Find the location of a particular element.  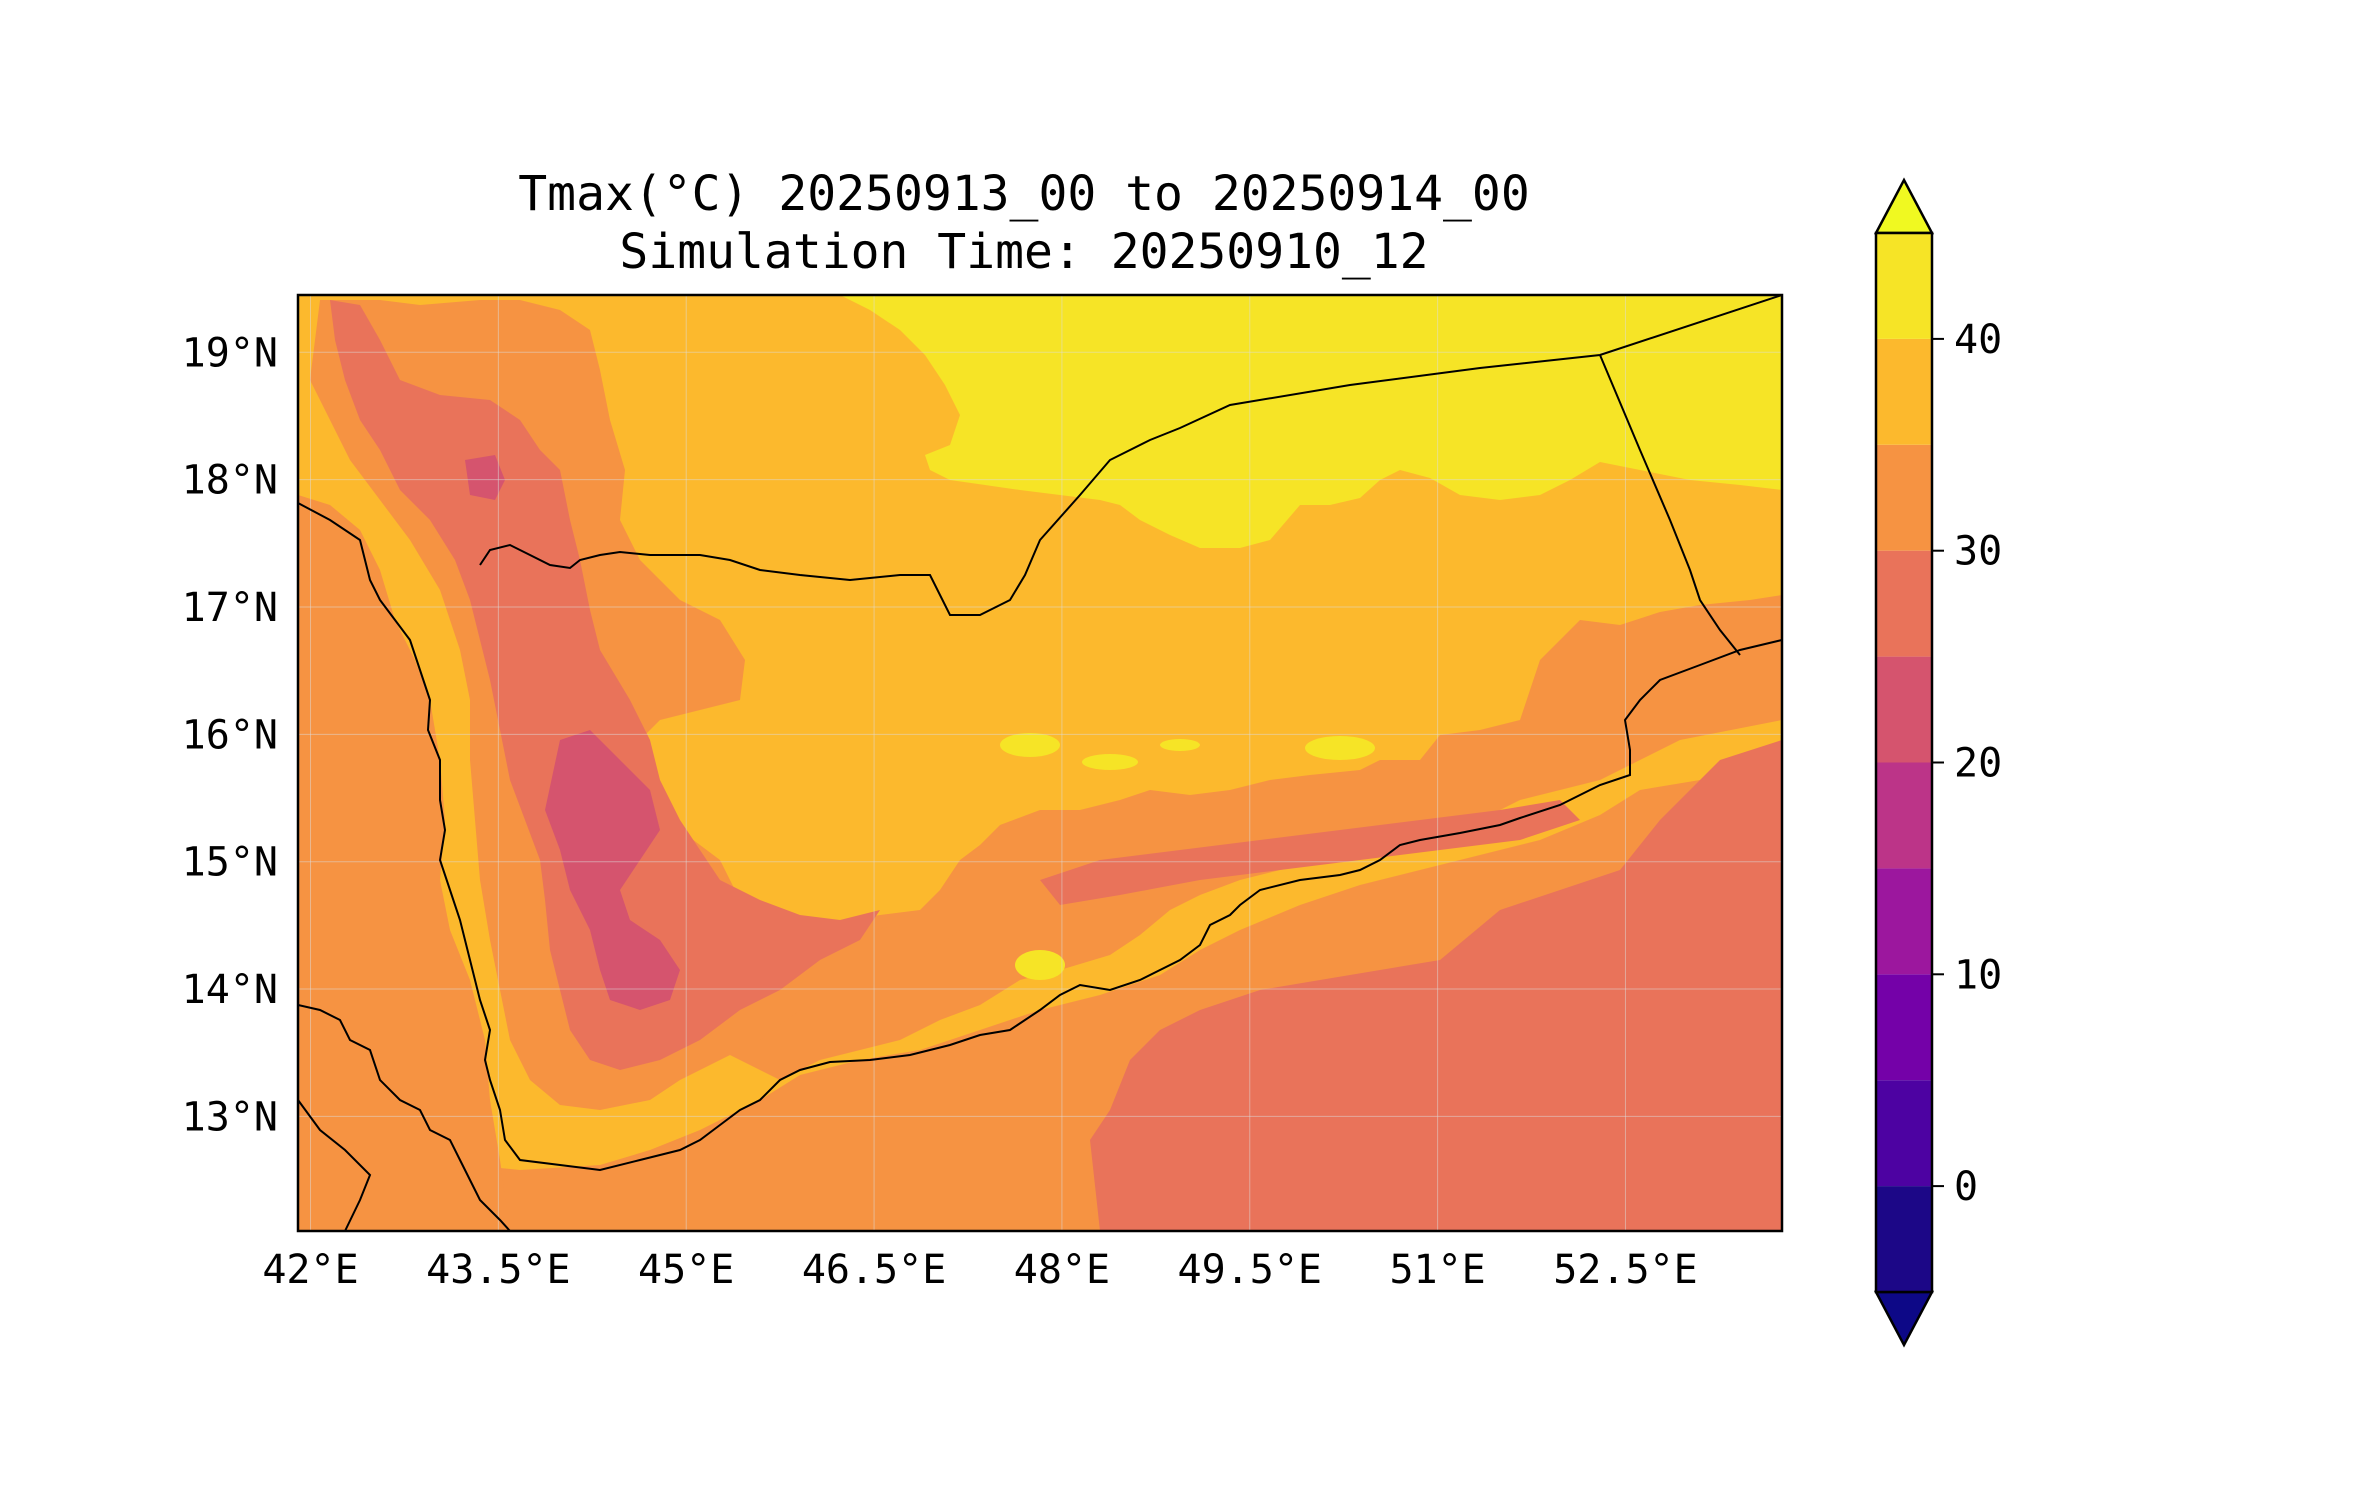

field-coast-band is located at coordinates (1241, 837).